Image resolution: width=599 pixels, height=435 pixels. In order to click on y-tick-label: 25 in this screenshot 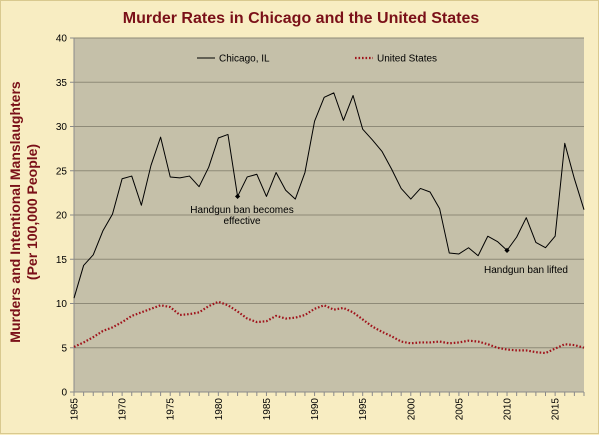, I will do `click(62, 171)`.